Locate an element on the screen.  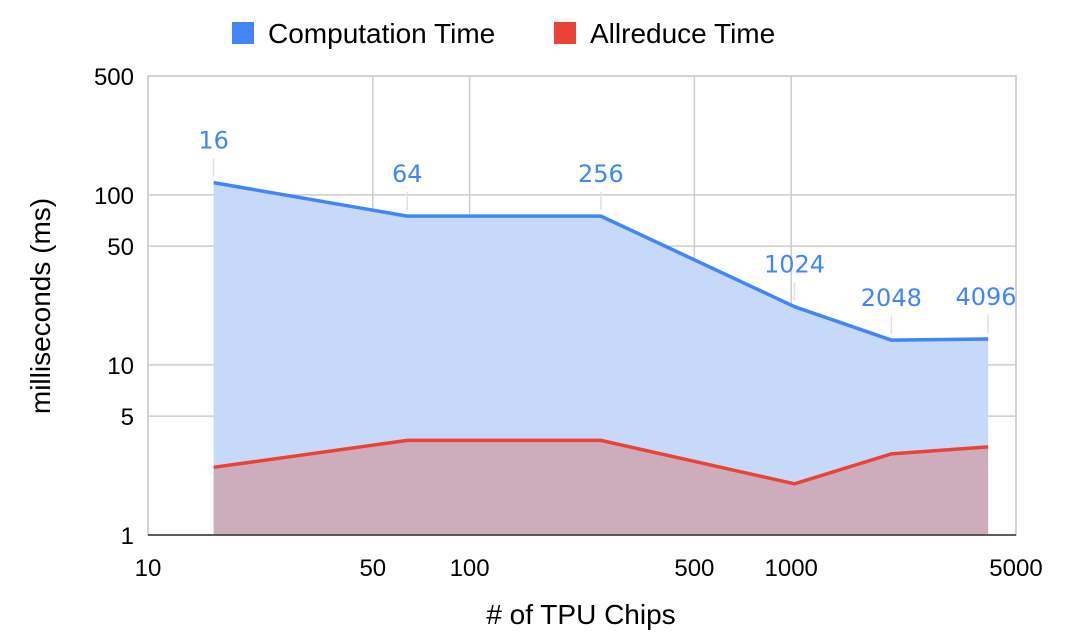
y-tick-label-10: 10 is located at coordinates (120, 366).